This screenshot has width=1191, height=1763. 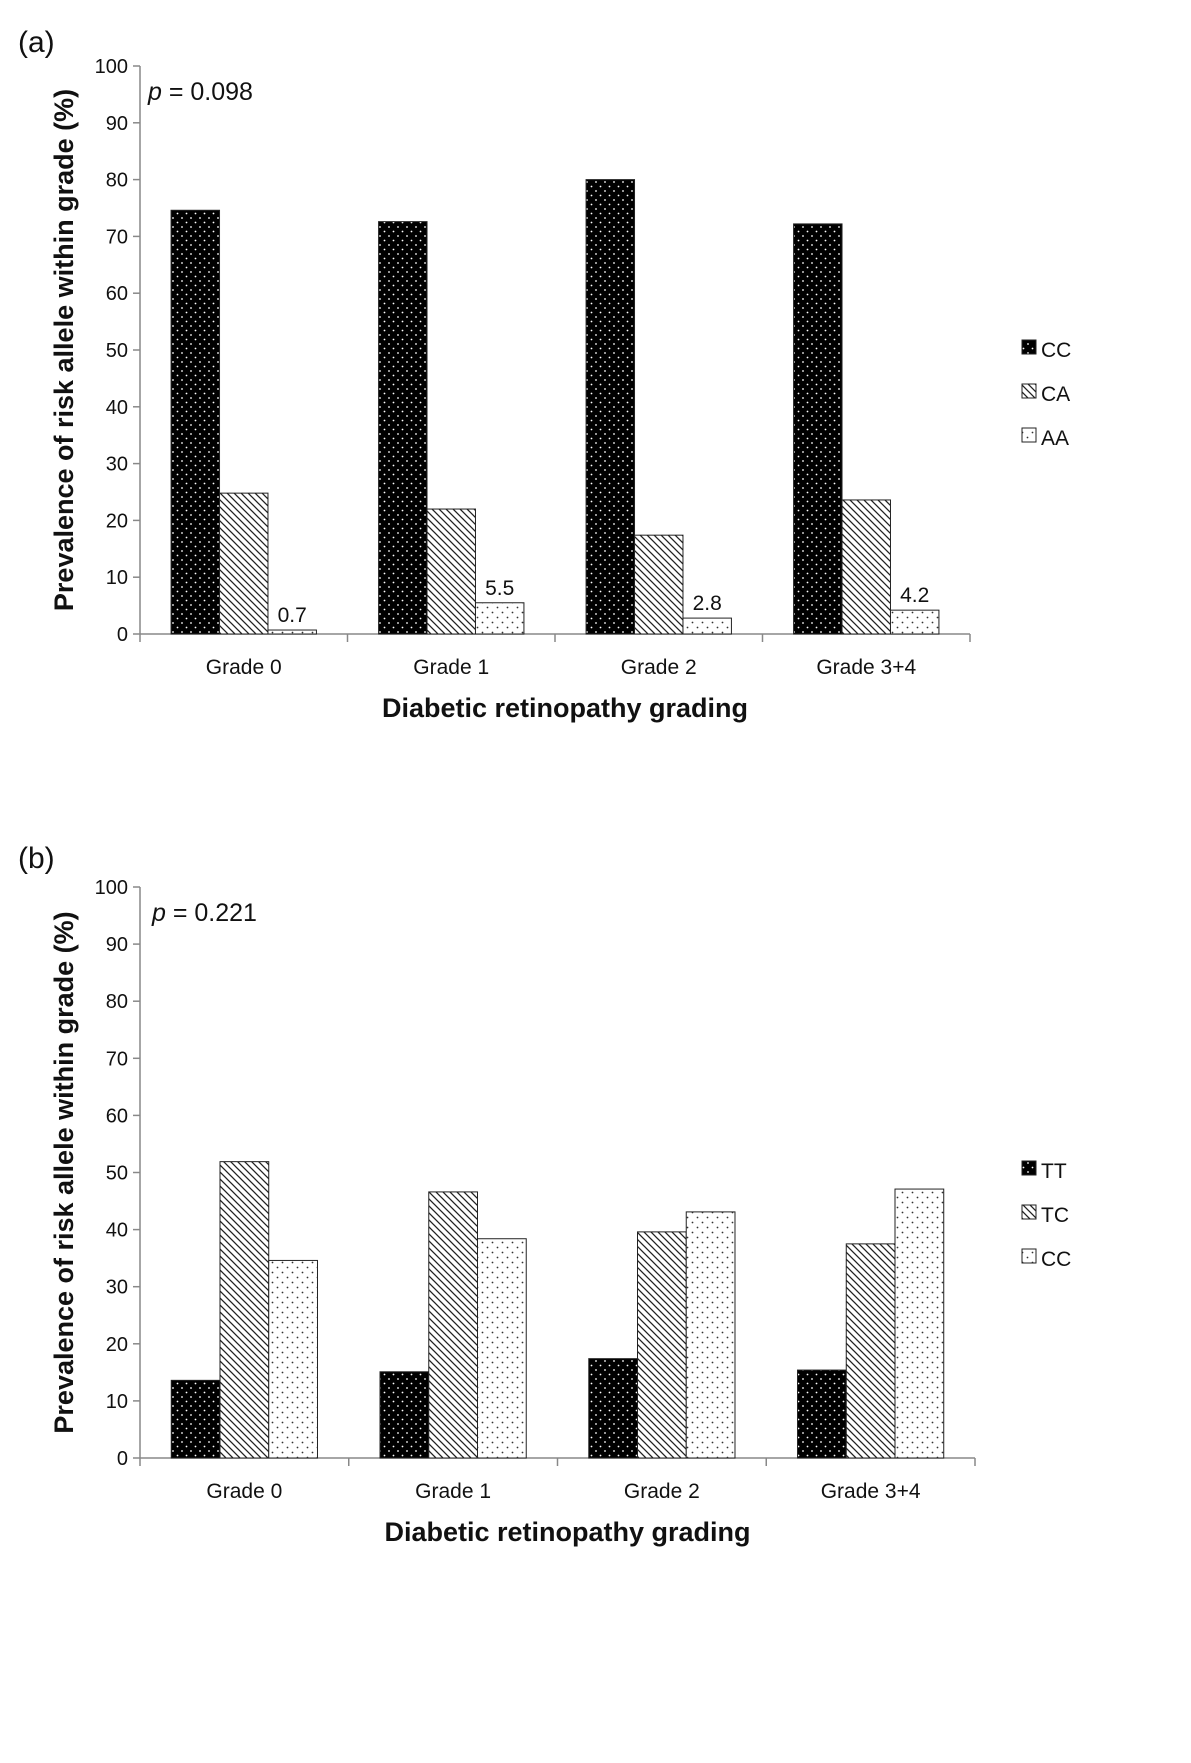 I want to click on p-value: = 0.098, so click(x=207, y=92).